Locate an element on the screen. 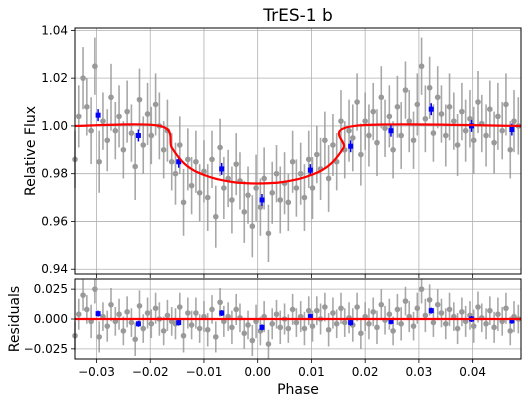 The width and height of the screenshot is (528, 404). y-tick-label: 1.04 is located at coordinates (54, 30).